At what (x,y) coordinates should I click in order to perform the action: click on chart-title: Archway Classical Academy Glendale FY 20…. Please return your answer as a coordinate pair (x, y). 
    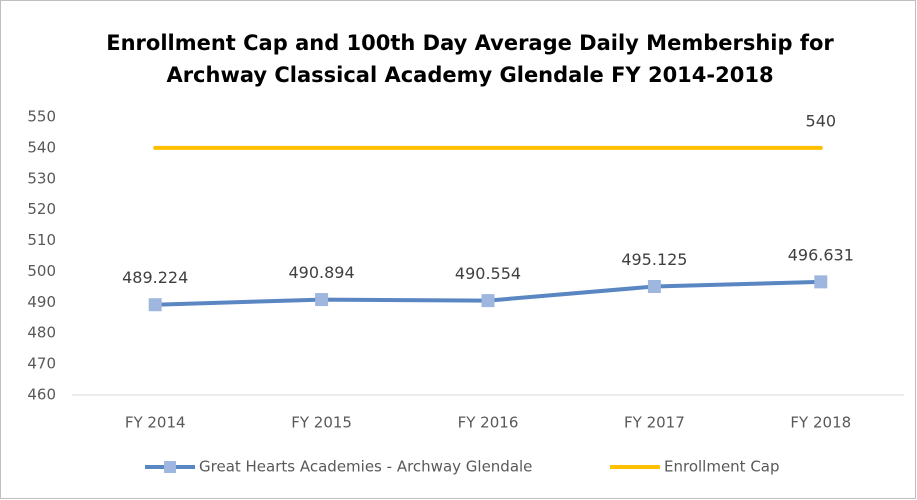
    Looking at the image, I should click on (469, 75).